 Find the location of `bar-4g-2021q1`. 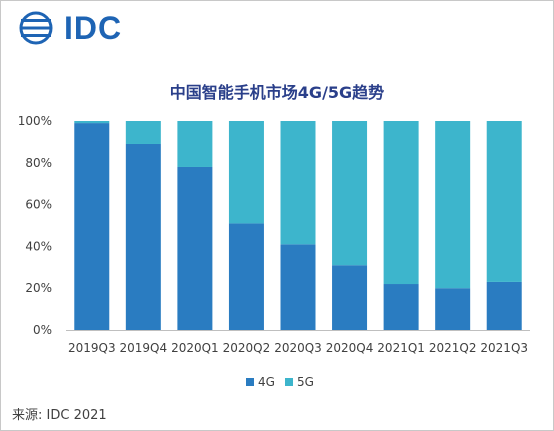

bar-4g-2021q1 is located at coordinates (401, 307).